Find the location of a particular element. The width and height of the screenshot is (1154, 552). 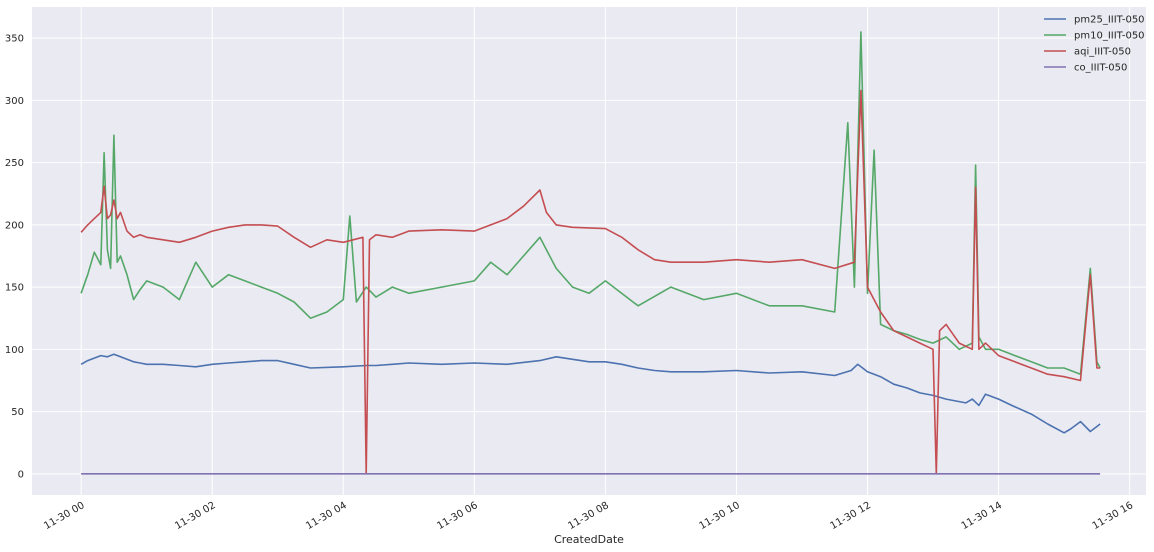

x-tick-label: 11-30 02 is located at coordinates (195, 516).